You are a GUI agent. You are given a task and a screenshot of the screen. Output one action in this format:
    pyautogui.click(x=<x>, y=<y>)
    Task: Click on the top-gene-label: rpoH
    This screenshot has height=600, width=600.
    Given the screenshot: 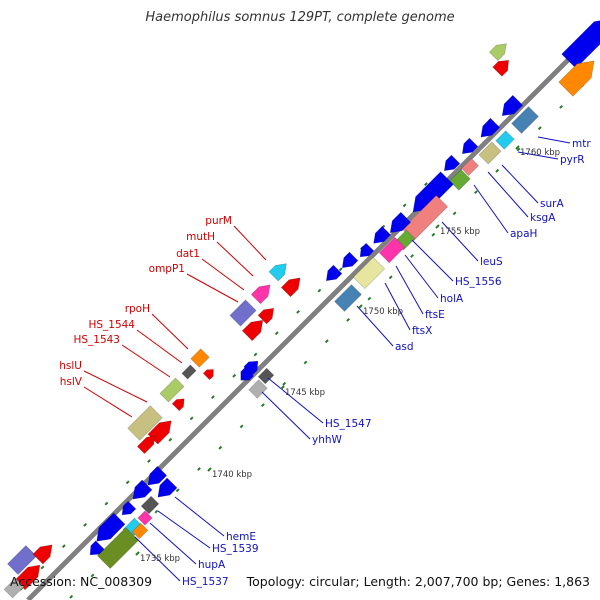 What is the action you would take?
    pyautogui.click(x=137, y=309)
    